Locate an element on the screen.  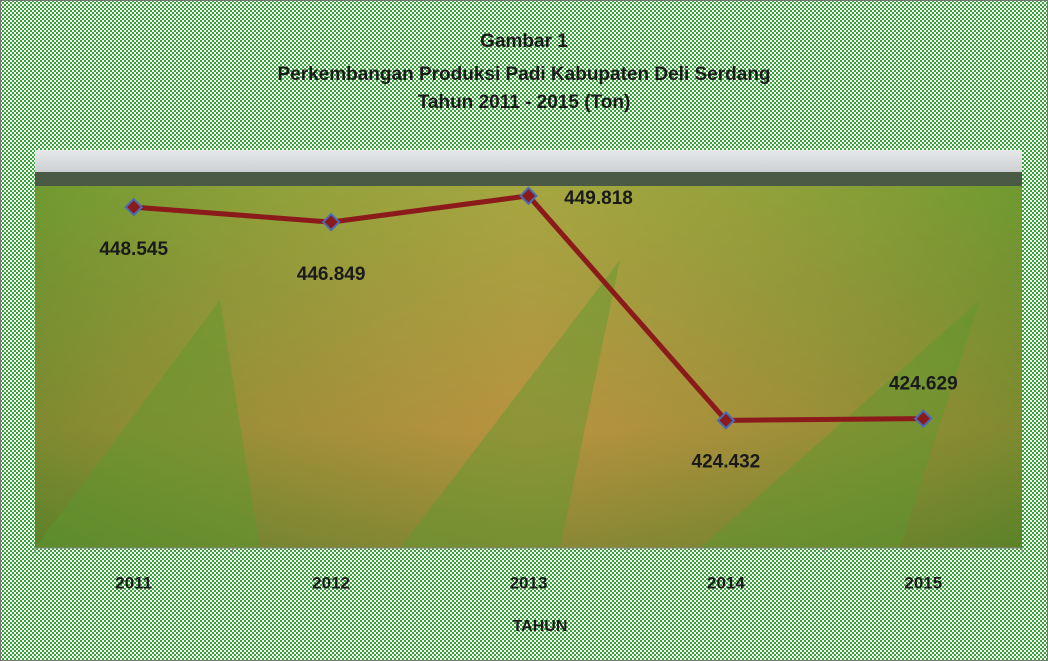
data-label: 449.818 is located at coordinates (598, 198).